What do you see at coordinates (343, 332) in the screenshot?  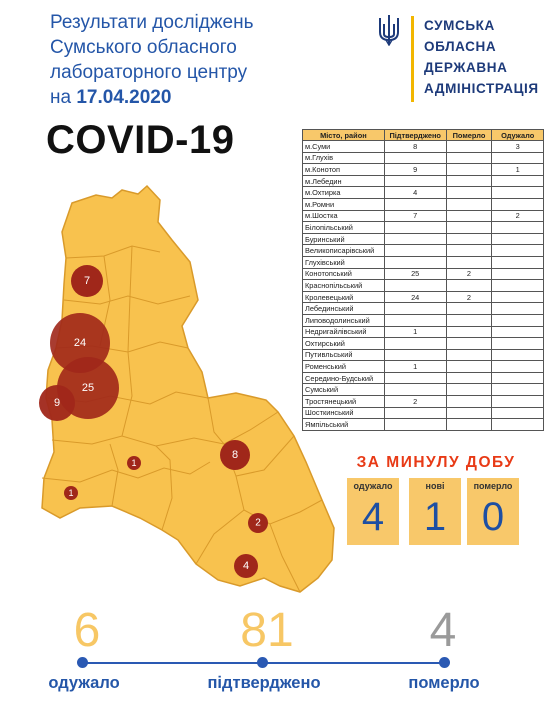 I see `district-name-cell: Недригайлівський` at bounding box center [343, 332].